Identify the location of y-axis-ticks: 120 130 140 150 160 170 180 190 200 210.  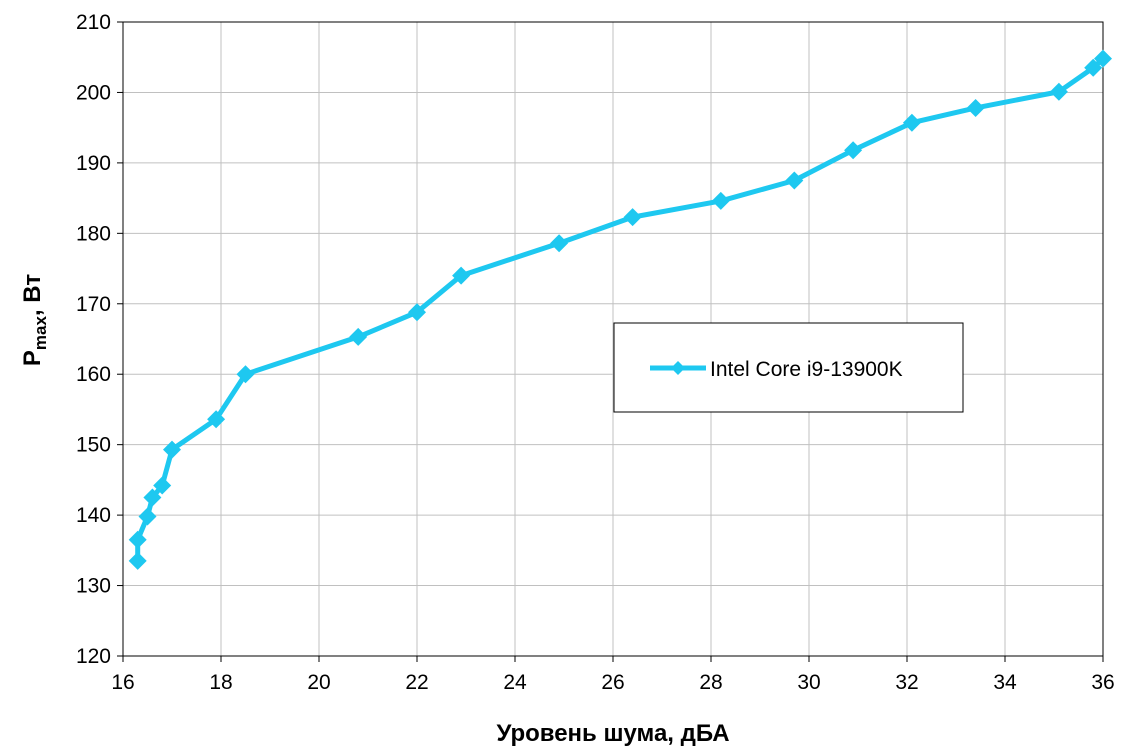
(99, 339).